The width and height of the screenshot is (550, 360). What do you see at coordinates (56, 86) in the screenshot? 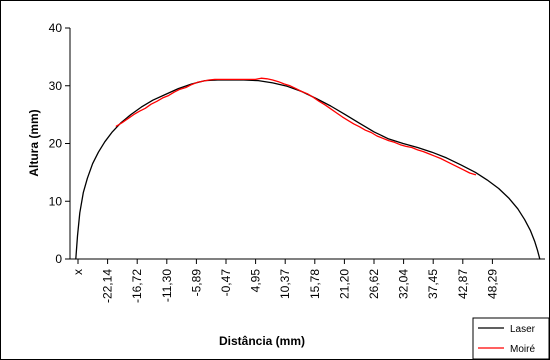
I see `y-tick-label: 30` at bounding box center [56, 86].